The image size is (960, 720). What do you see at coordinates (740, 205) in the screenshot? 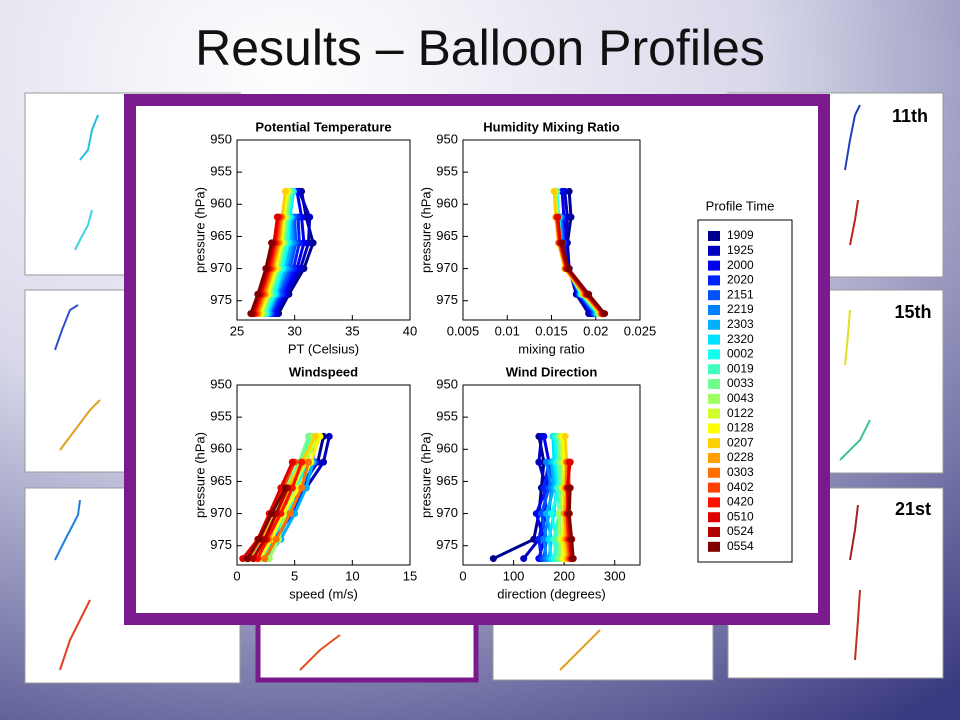
I see `legend-title: Profile Time` at bounding box center [740, 205].